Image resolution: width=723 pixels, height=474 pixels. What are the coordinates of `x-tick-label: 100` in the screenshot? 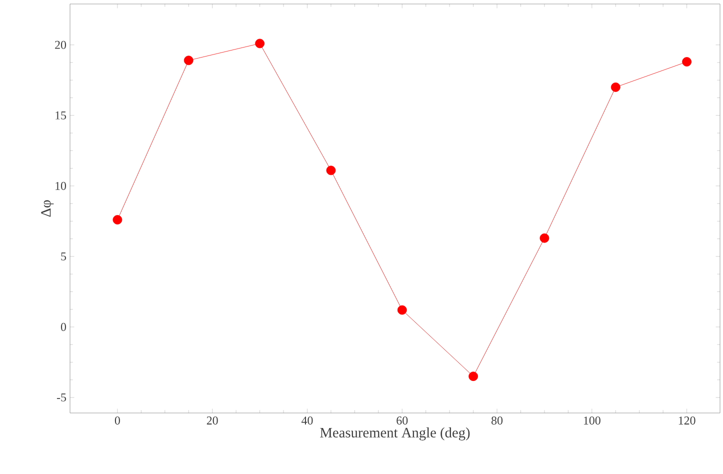 It's located at (592, 420).